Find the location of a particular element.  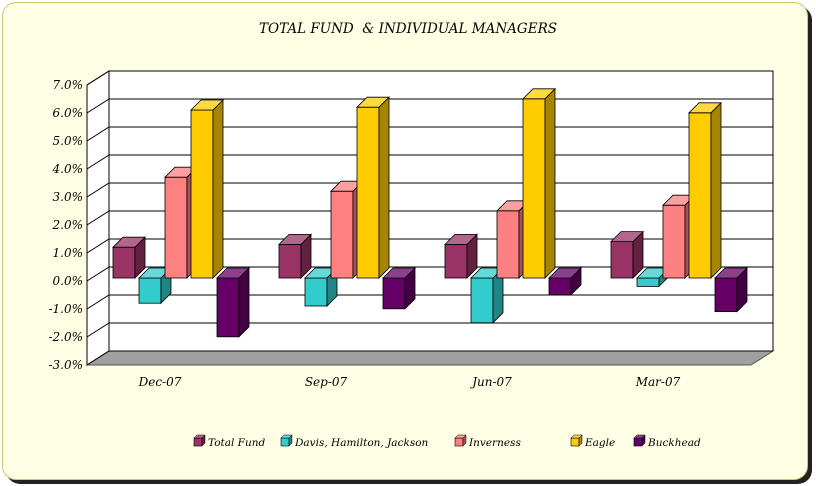

y-tick-label: 1.0% is located at coordinates (68, 253).